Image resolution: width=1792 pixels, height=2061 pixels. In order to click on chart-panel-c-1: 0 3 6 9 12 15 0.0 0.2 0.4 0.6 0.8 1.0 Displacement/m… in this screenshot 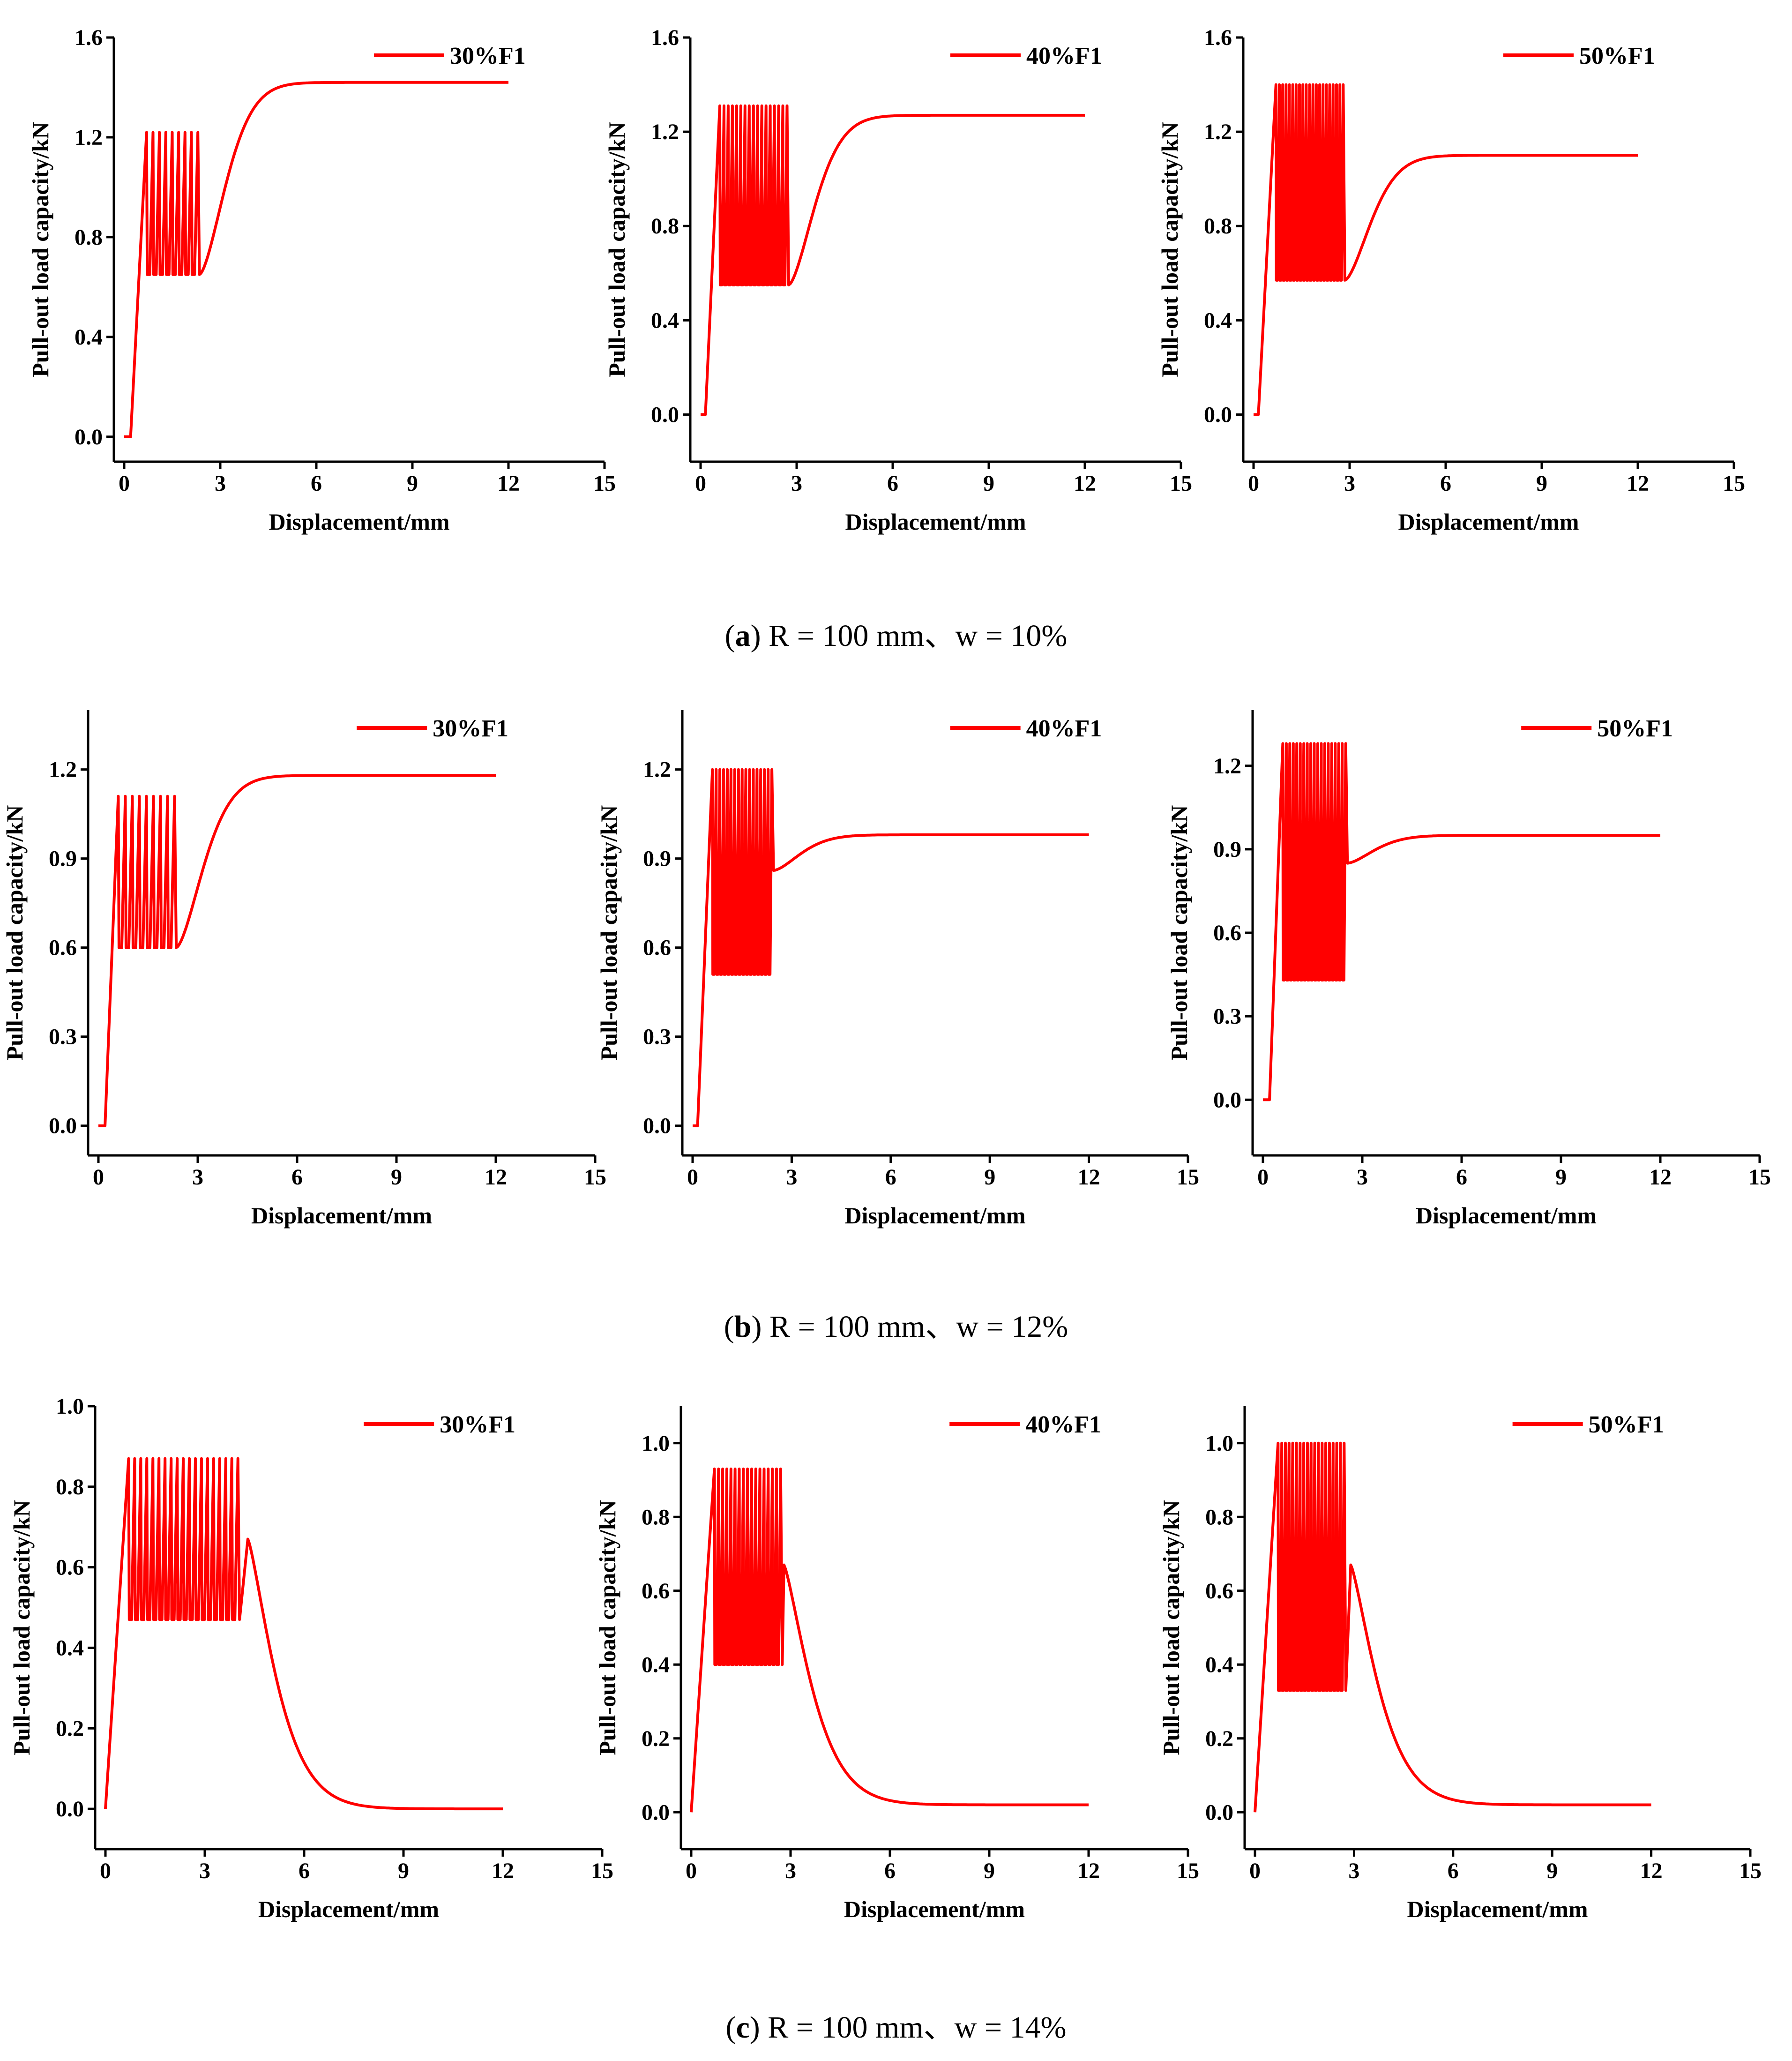, I will do `click(310, 1658)`.